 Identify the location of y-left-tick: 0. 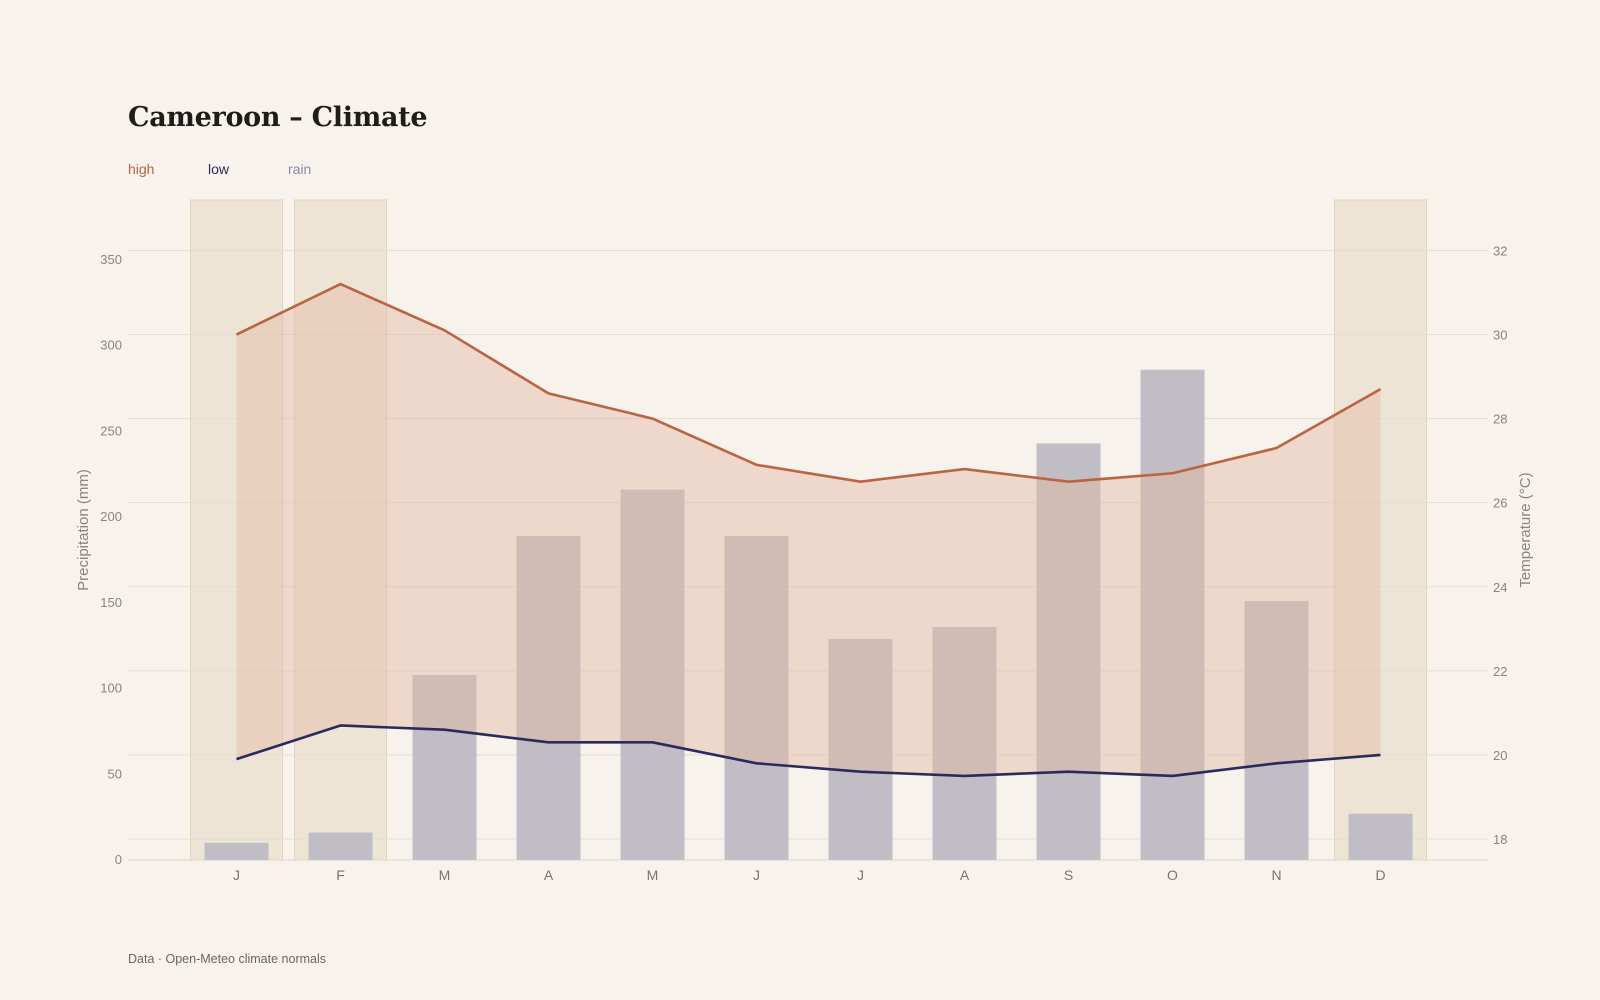
(118, 859).